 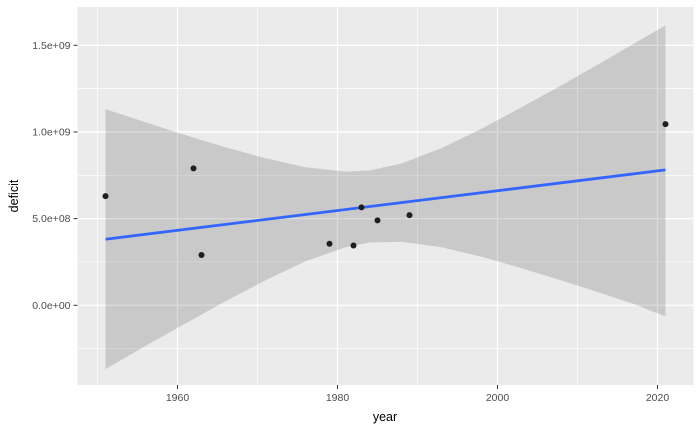 What do you see at coordinates (385, 417) in the screenshot?
I see `x-axis-title: year` at bounding box center [385, 417].